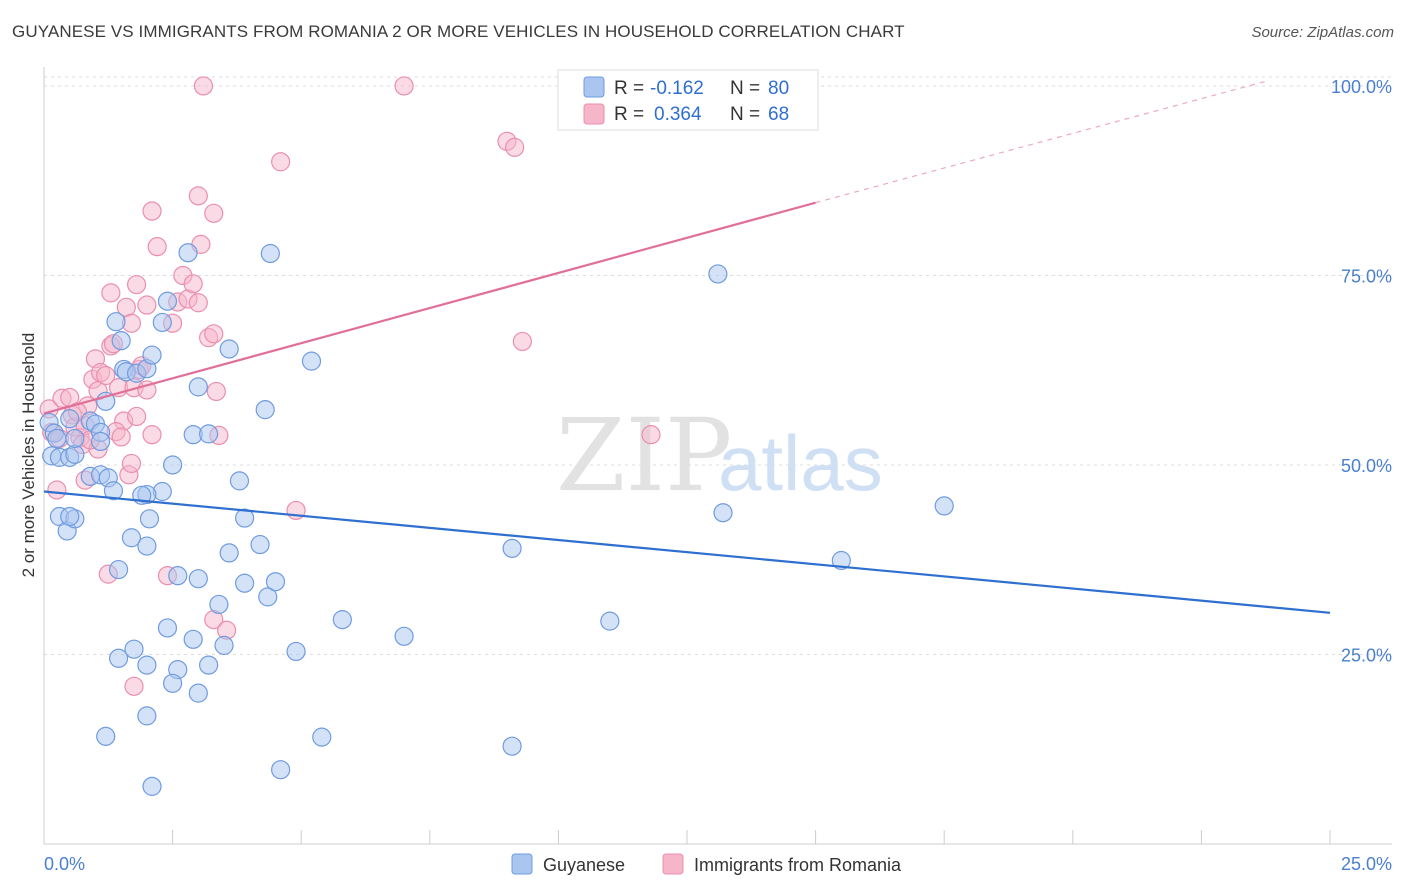  What do you see at coordinates (798, 865) in the screenshot?
I see `bottom-legend-romania: Immigrants from Romania` at bounding box center [798, 865].